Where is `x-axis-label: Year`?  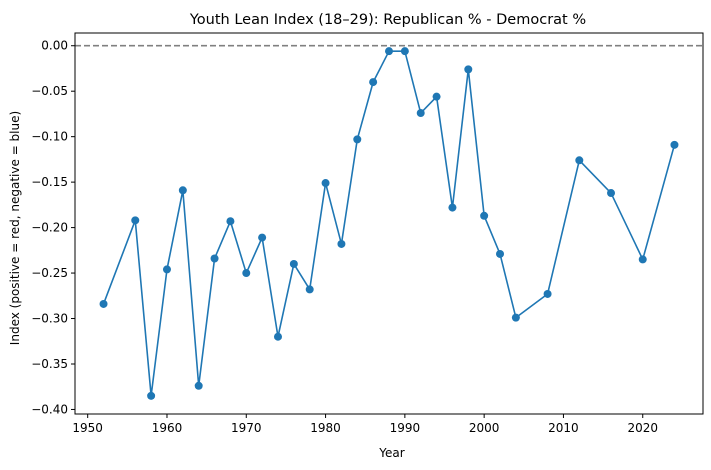 x-axis-label: Year is located at coordinates (391, 453).